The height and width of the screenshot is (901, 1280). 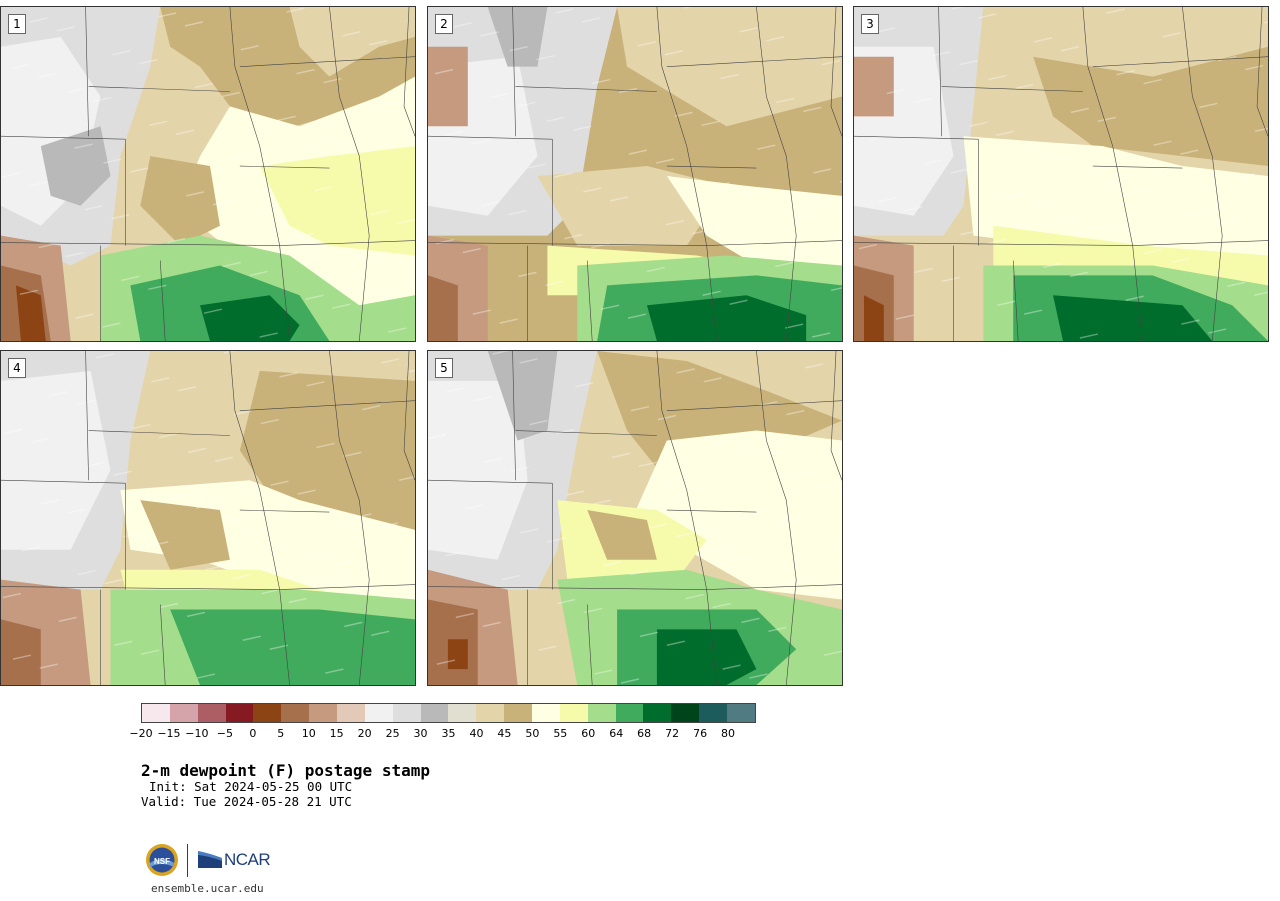 I want to click on panel-label: 3, so click(x=870, y=24).